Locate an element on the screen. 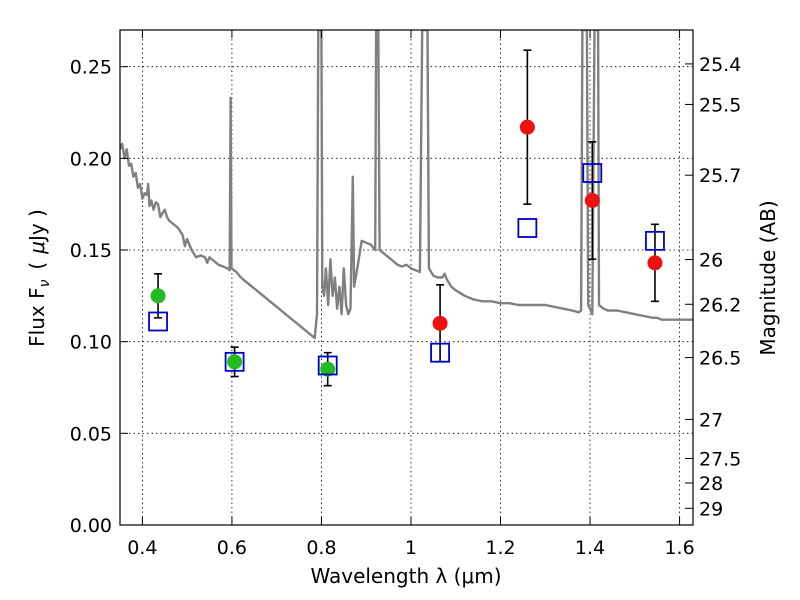 The height and width of the screenshot is (600, 800). y2-tick-label: 27.5 is located at coordinates (720, 459).